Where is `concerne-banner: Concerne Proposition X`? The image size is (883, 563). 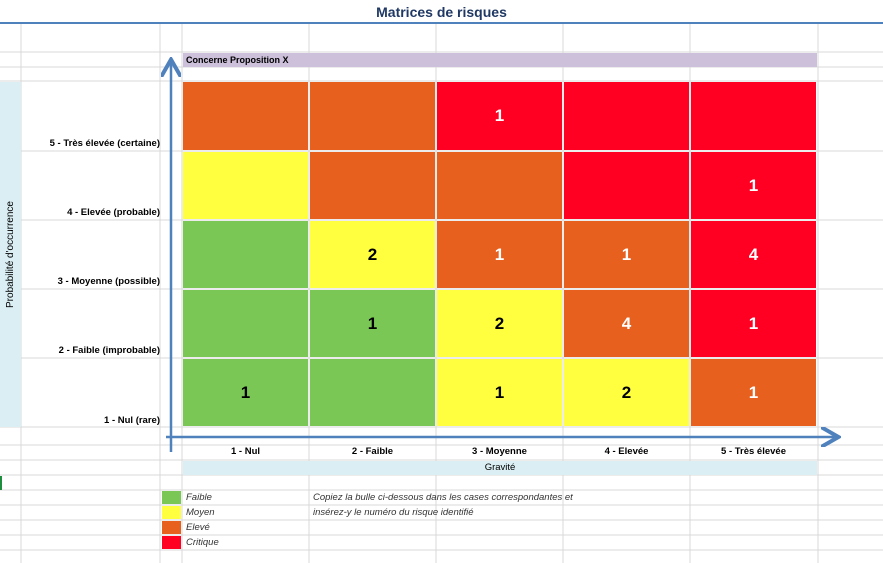 concerne-banner: Concerne Proposition X is located at coordinates (500, 60).